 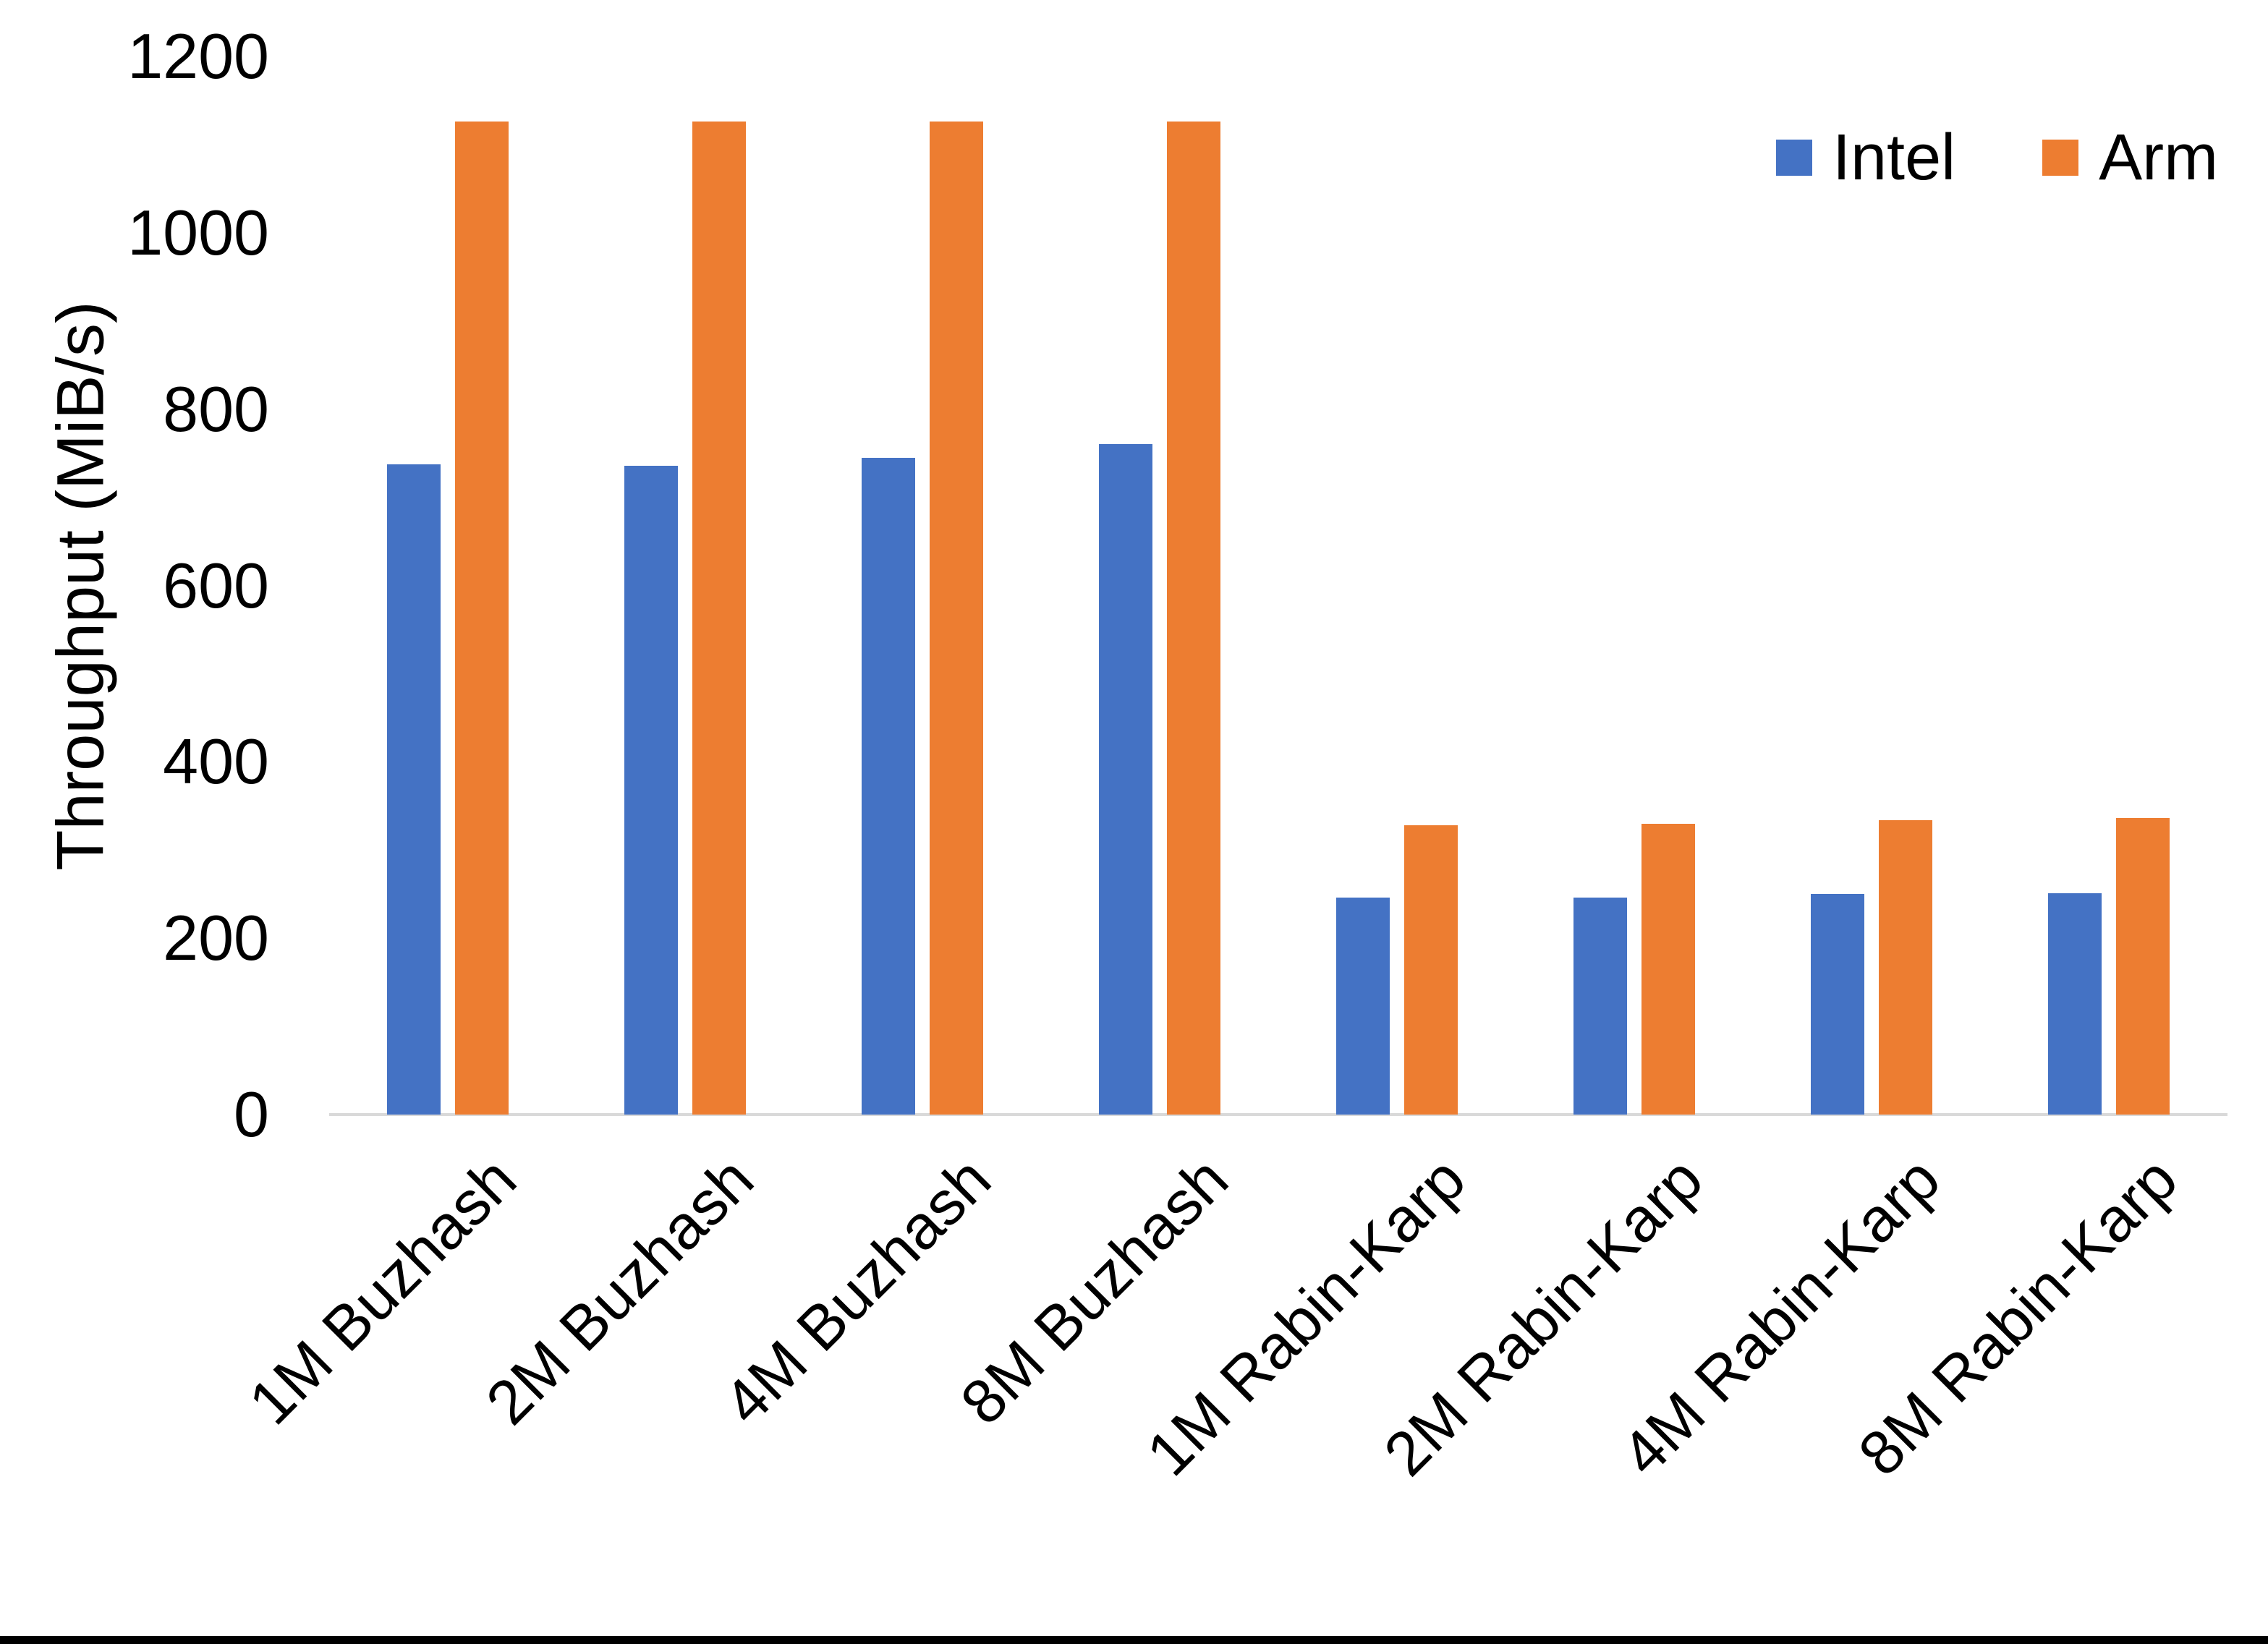 I want to click on legend-item-intel: Intel, so click(x=1865, y=158).